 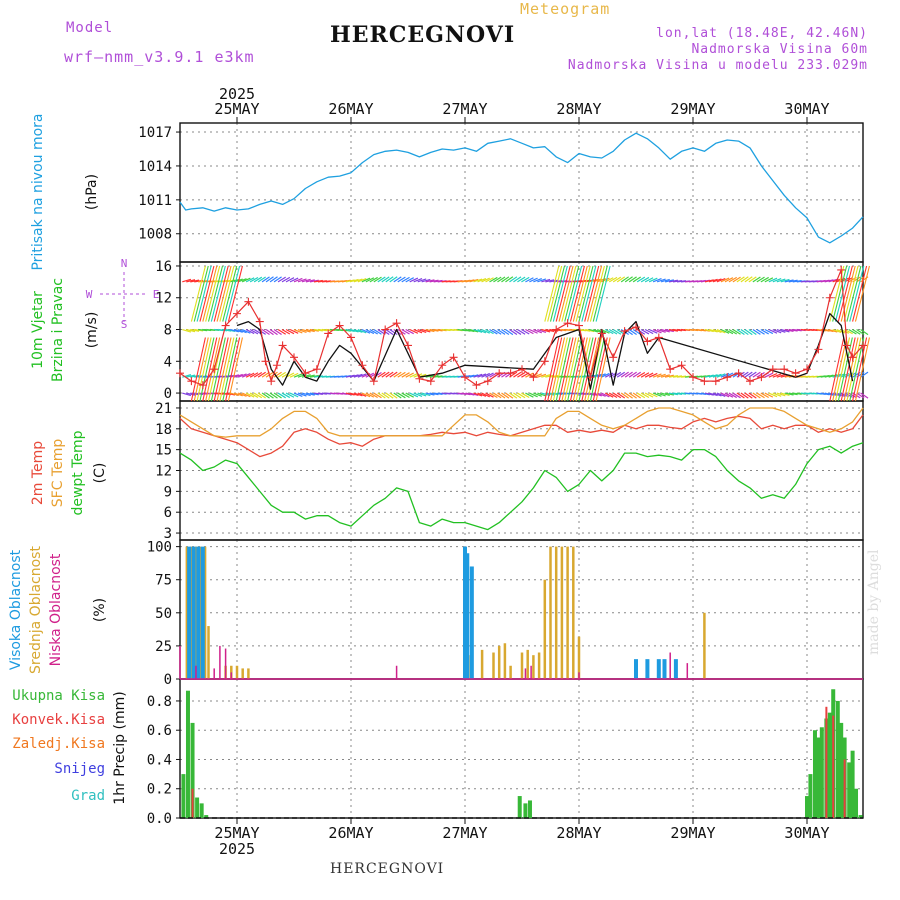 I want to click on pressure-title: Pritisak na nivou mora, so click(x=38, y=191).